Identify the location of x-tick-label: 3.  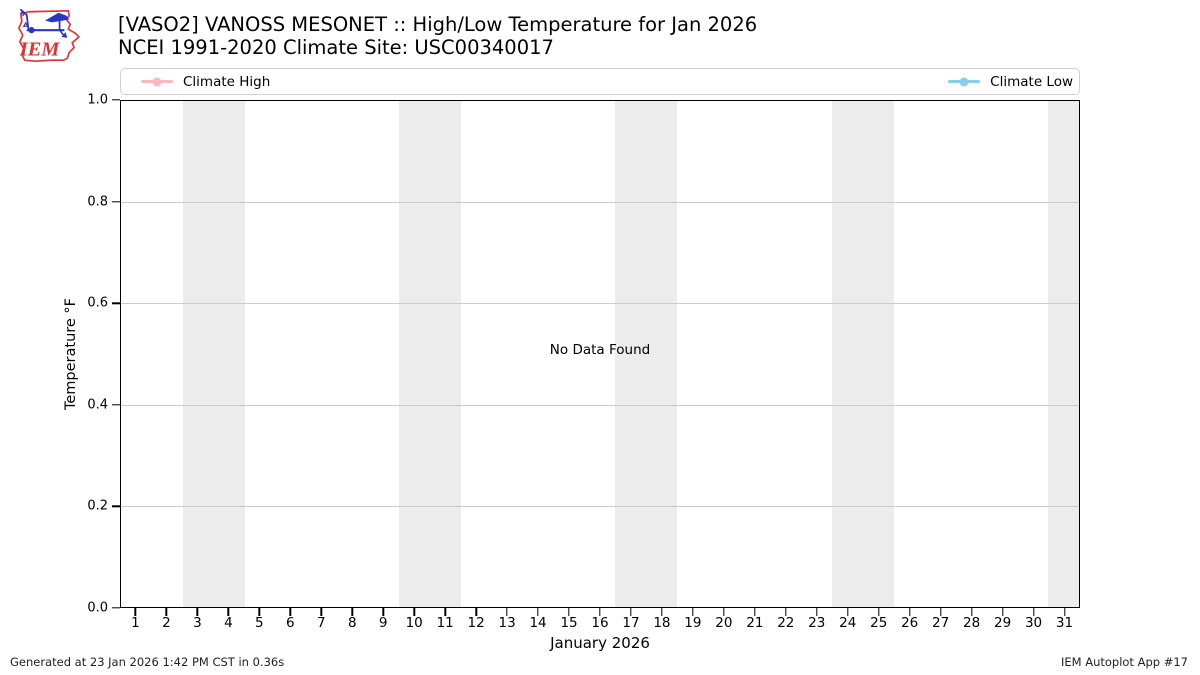
(197, 623).